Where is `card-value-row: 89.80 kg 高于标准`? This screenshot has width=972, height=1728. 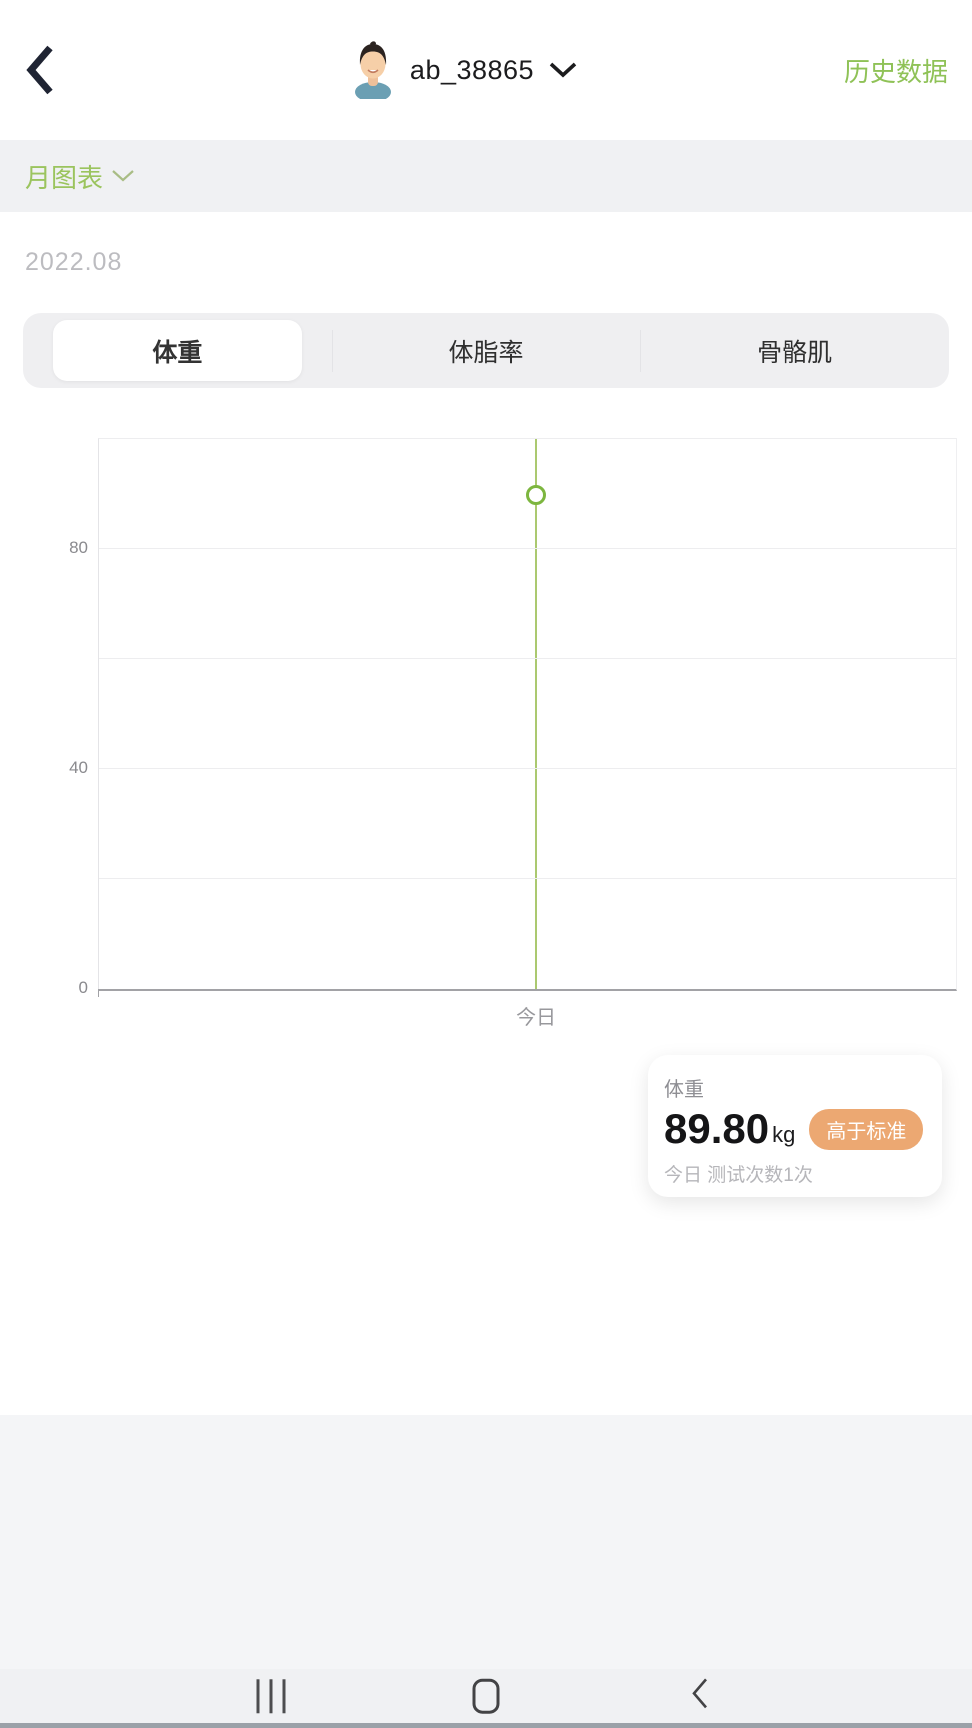 card-value-row: 89.80 kg 高于标准 is located at coordinates (795, 1129).